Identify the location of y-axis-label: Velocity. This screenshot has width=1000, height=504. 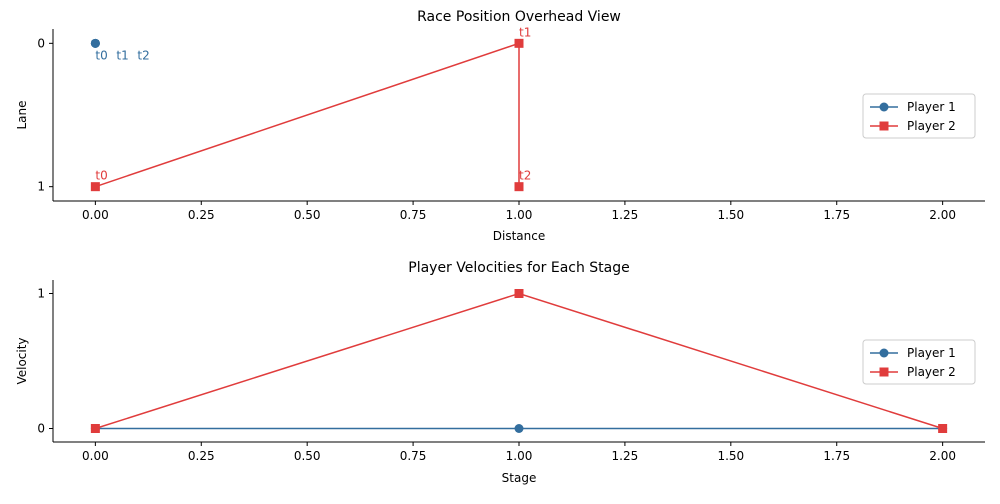
(22, 360).